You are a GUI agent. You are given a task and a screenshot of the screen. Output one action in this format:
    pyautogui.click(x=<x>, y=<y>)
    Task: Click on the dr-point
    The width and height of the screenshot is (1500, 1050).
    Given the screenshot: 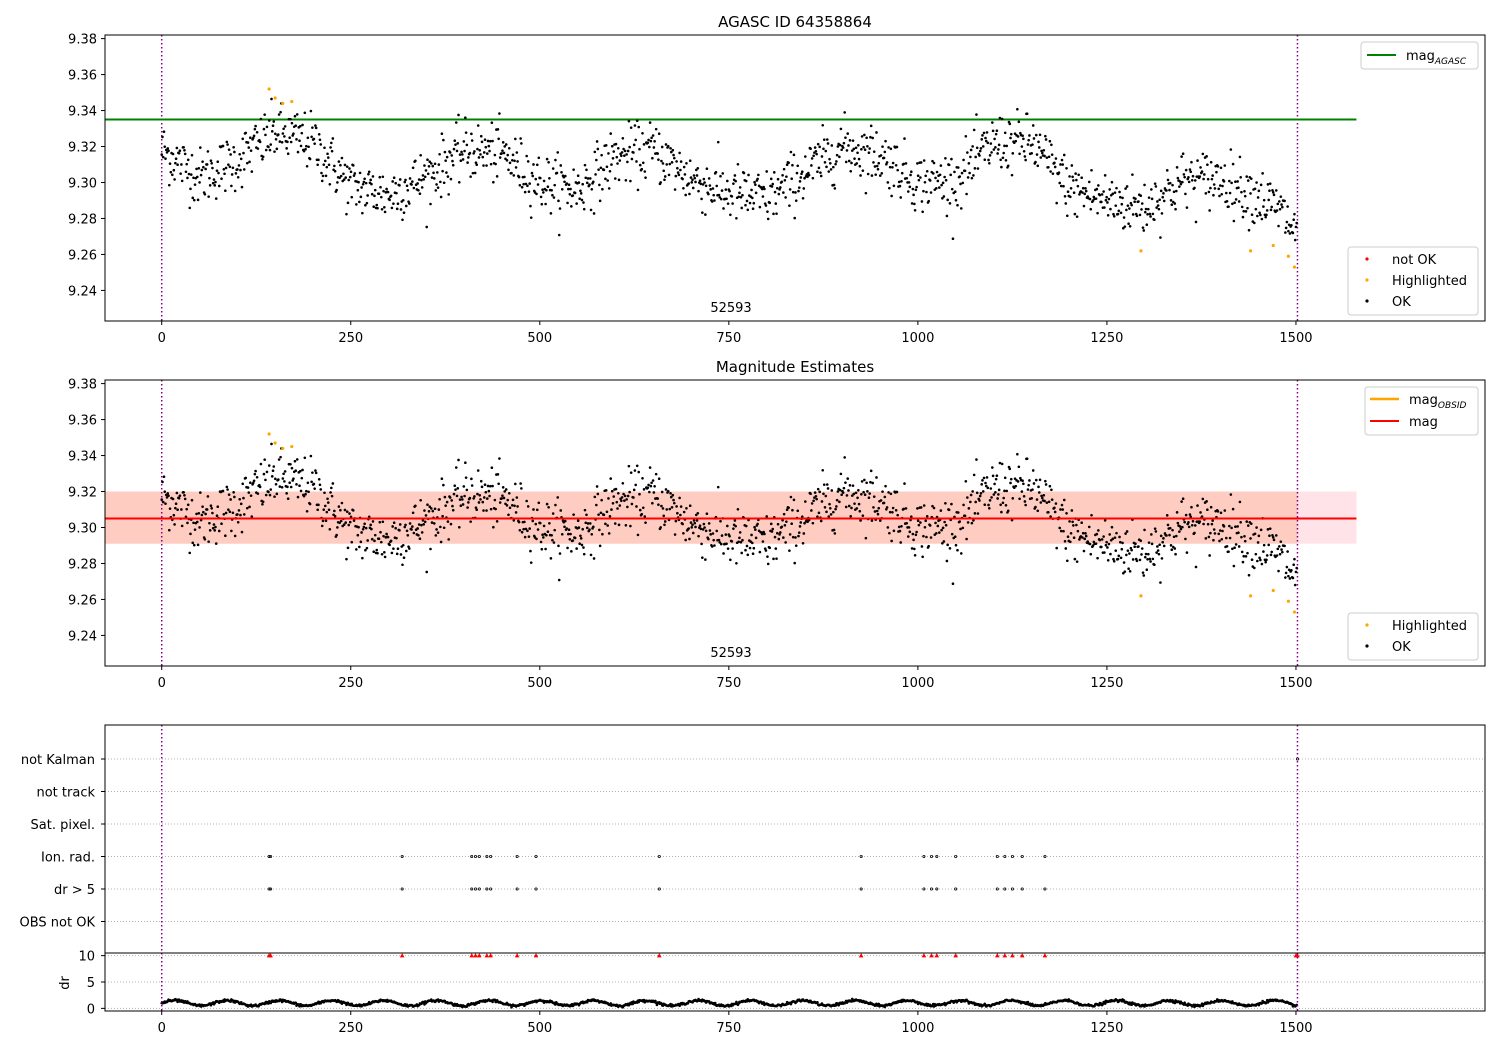 What is the action you would take?
    pyautogui.click(x=852, y=999)
    